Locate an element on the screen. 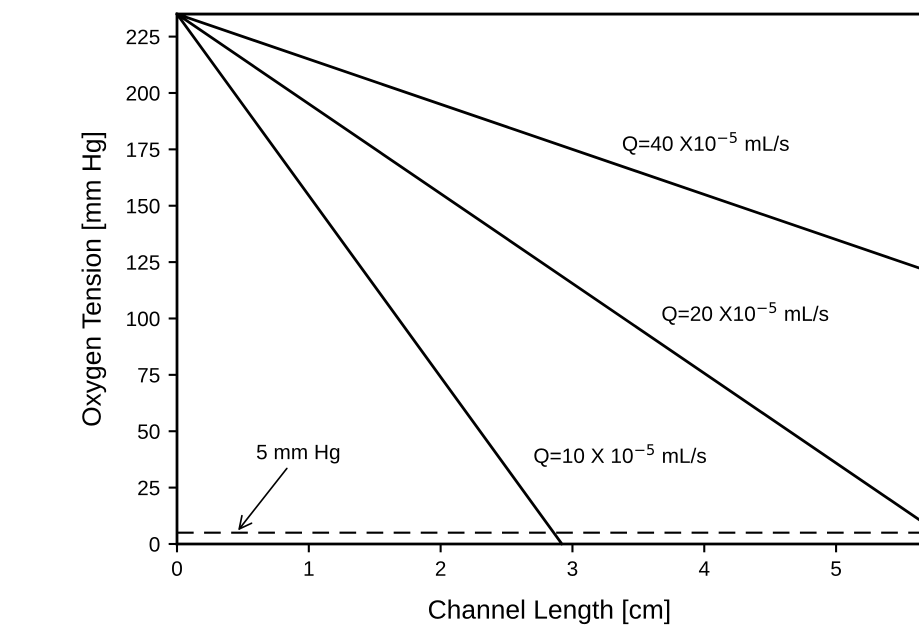  ref-line-label: 5 mm Hg is located at coordinates (298, 454).